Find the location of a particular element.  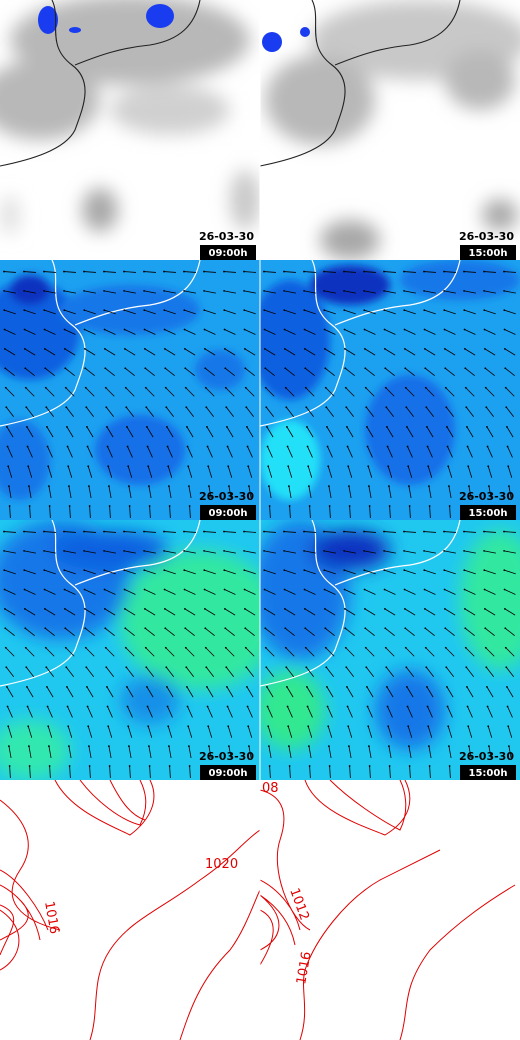

time-box is located at coordinates (228, 252).